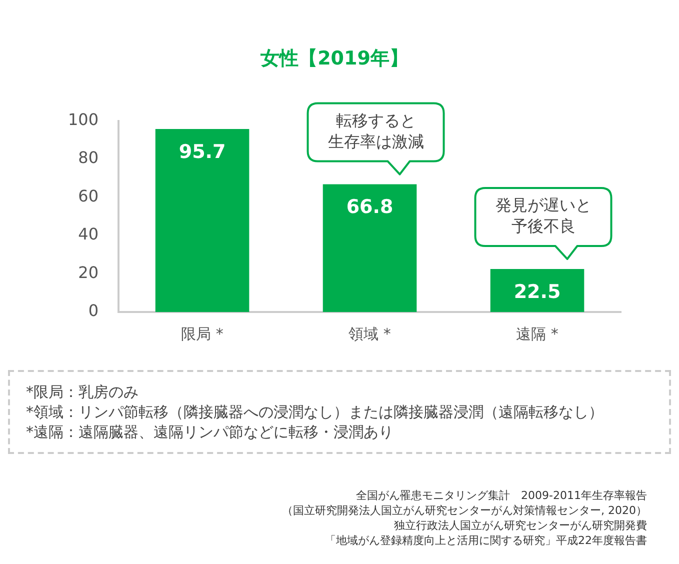  I want to click on text: 独立行政法人国立がん研究センターがん研究開発費, so click(520, 525).